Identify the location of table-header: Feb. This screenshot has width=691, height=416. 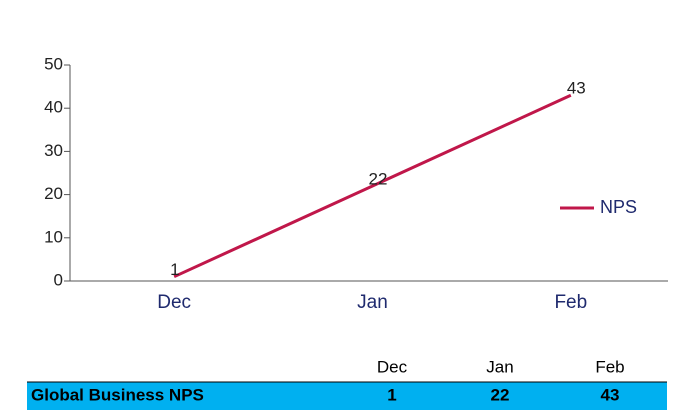
(609, 366).